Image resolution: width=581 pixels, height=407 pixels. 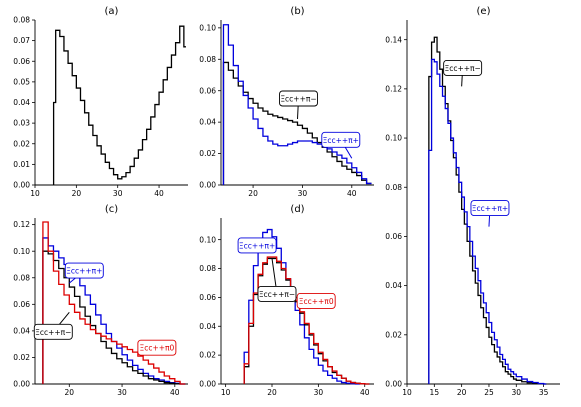 What do you see at coordinates (21, 40) in the screenshot?
I see `y-tick-label: 0.07` at bounding box center [21, 40].